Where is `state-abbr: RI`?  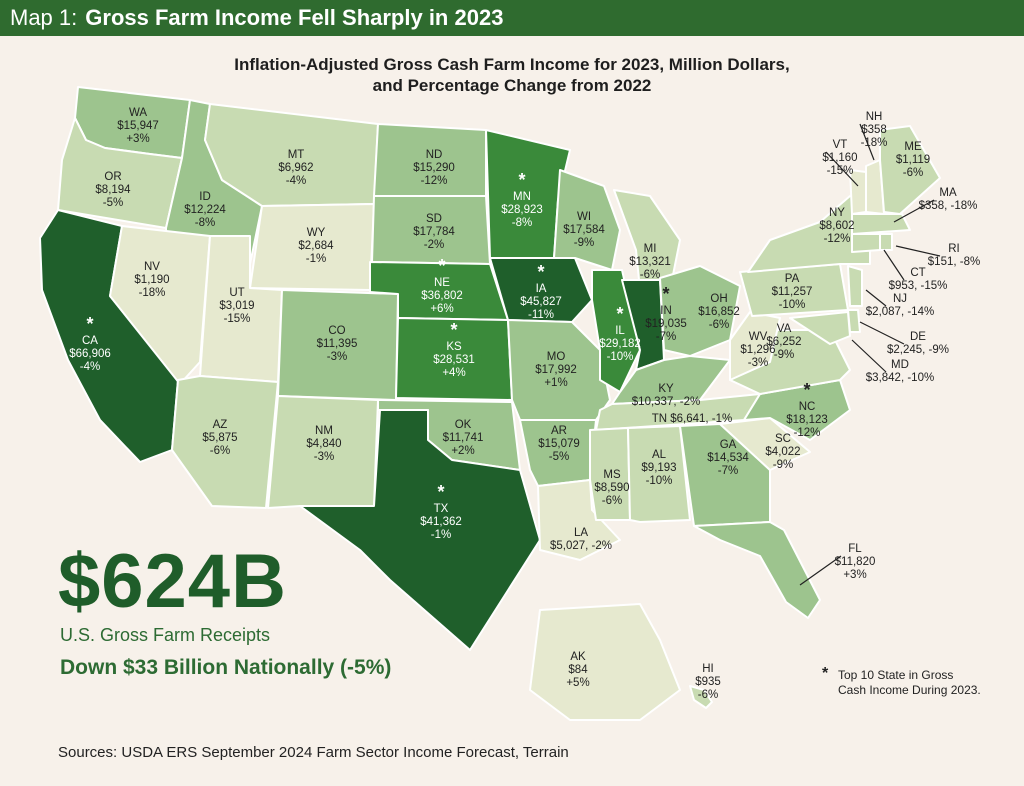
state-abbr: RI is located at coordinates (954, 249).